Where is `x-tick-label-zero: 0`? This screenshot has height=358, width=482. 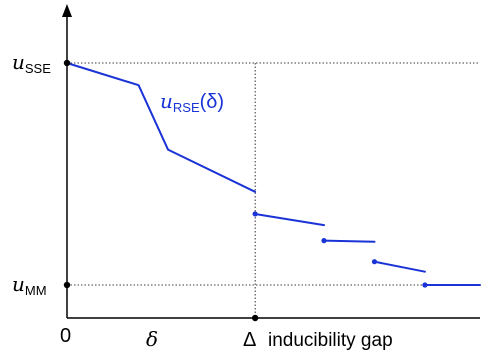
x-tick-label-zero: 0 is located at coordinates (65, 336).